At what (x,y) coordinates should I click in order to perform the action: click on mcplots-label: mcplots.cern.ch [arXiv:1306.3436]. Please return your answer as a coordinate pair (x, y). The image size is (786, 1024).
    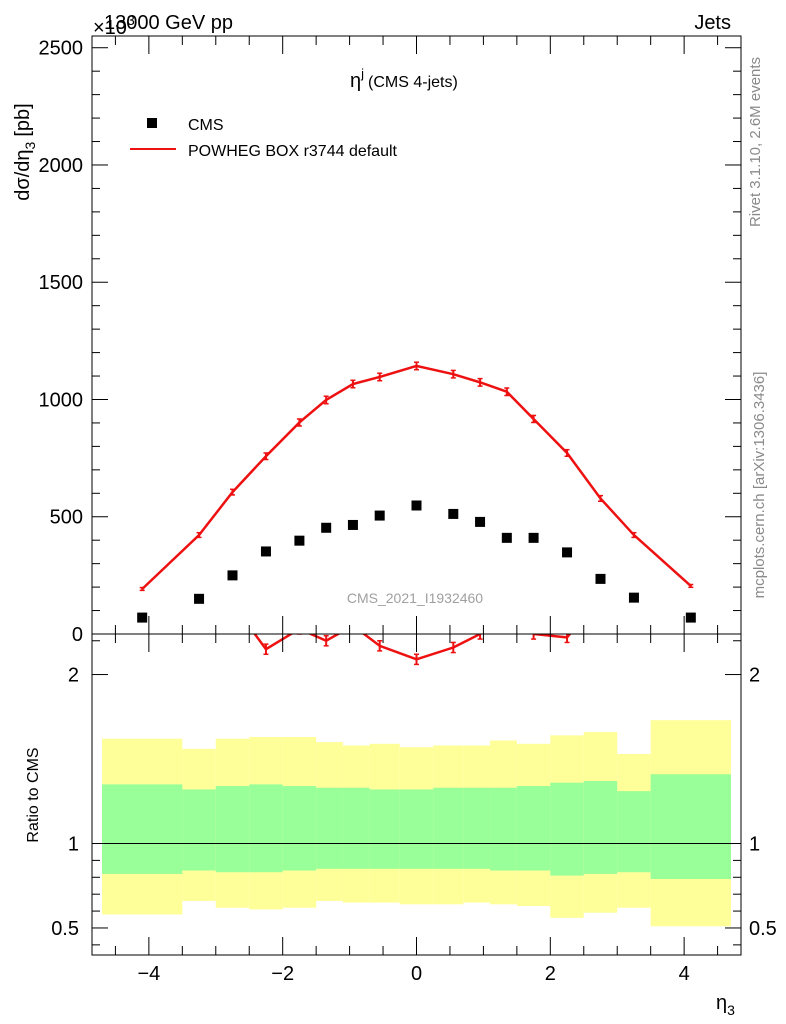
    Looking at the image, I should click on (759, 485).